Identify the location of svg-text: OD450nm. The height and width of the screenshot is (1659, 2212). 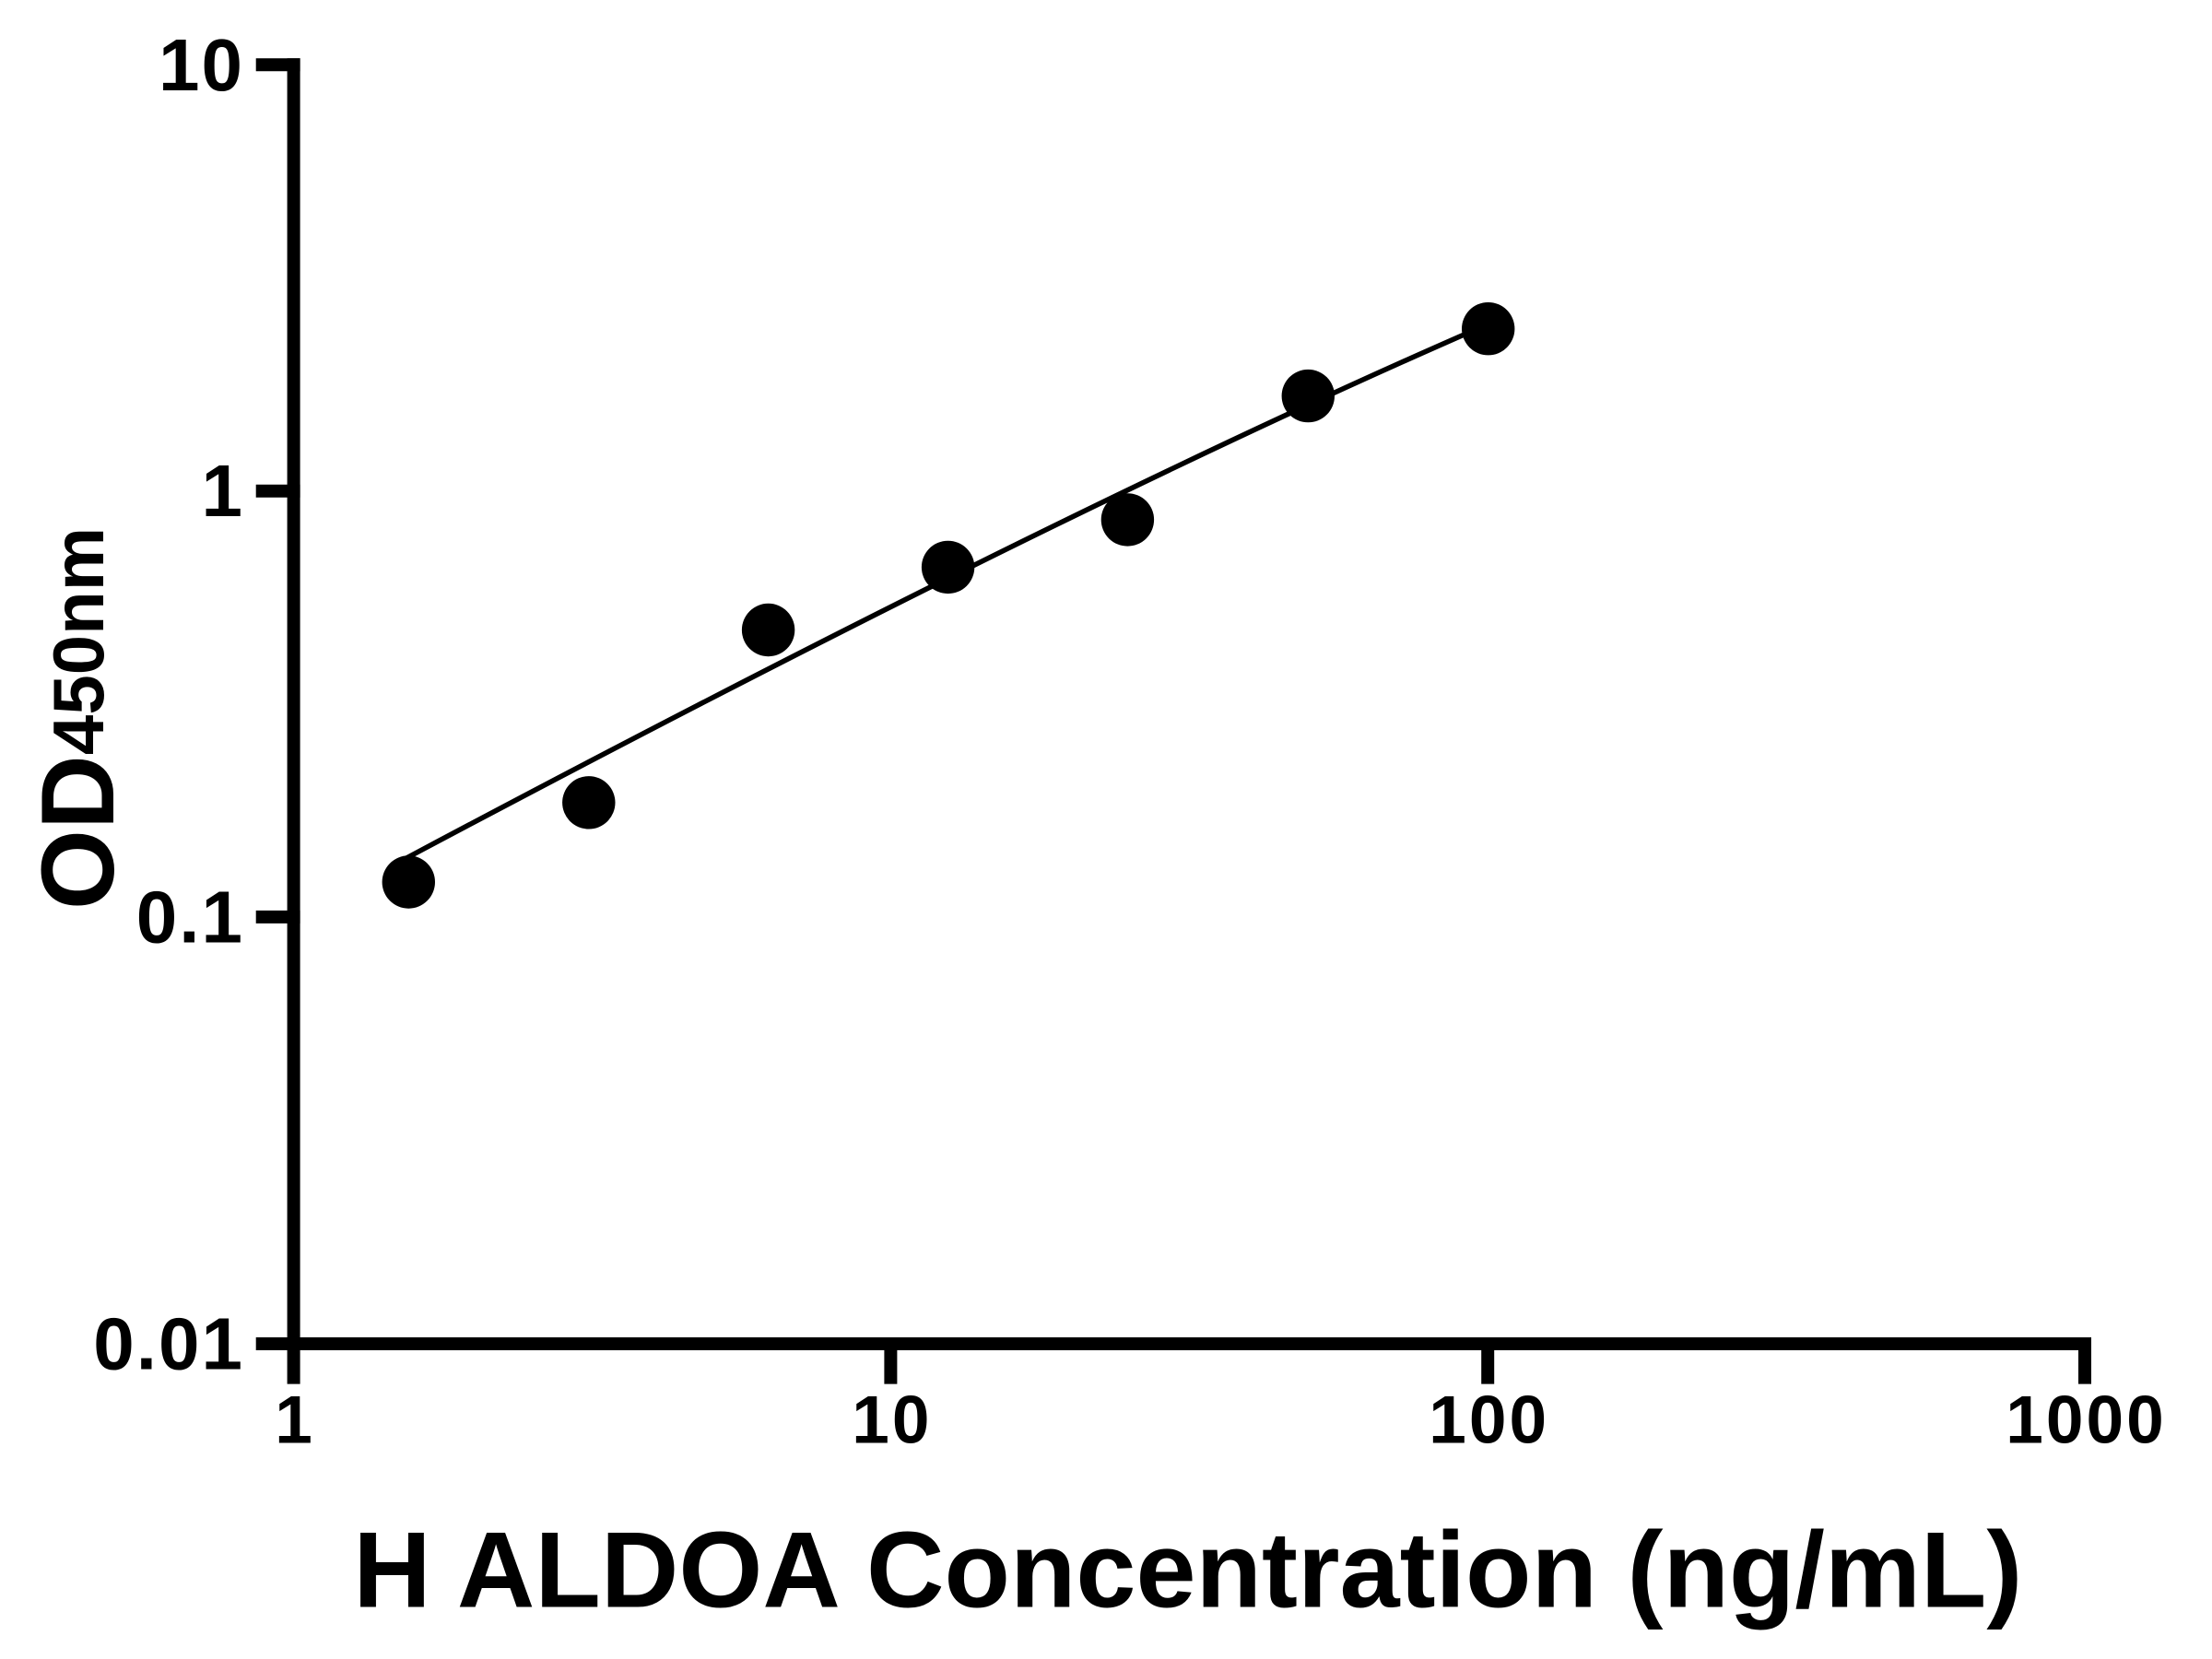
(77, 718).